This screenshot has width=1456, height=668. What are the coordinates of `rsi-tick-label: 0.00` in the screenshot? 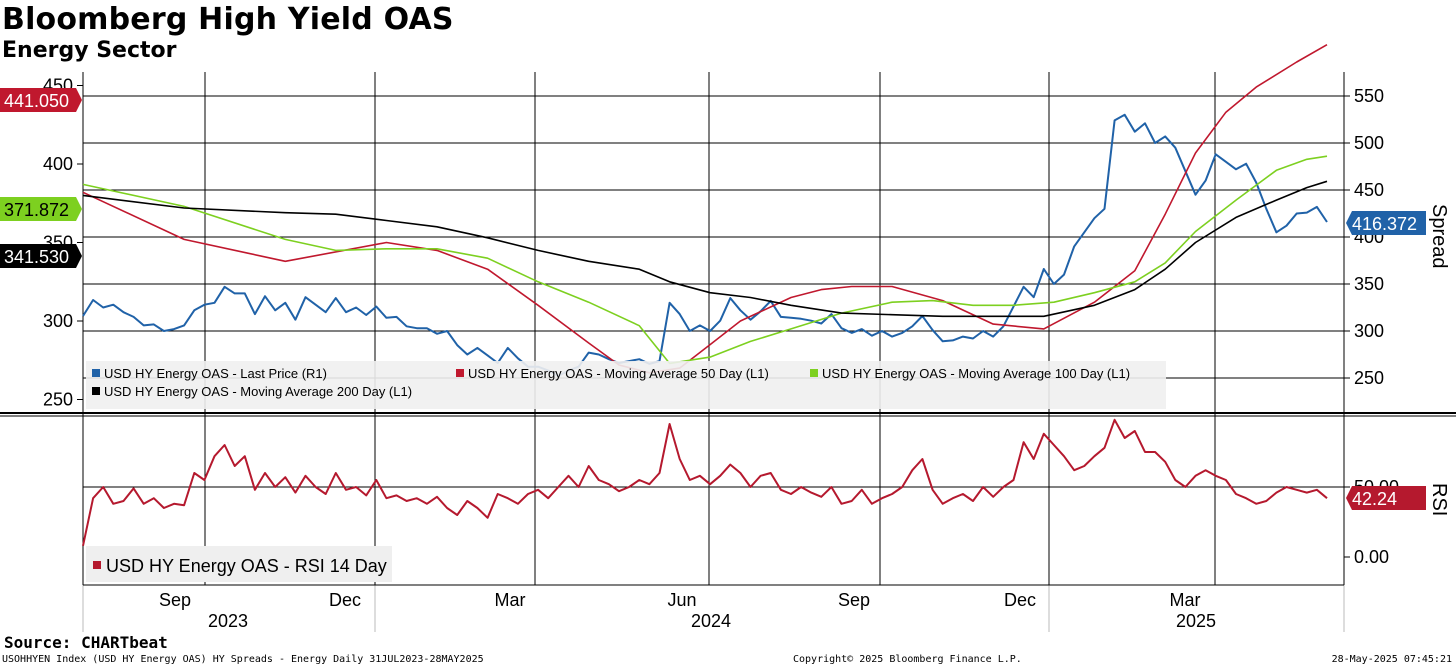 It's located at (1371, 557).